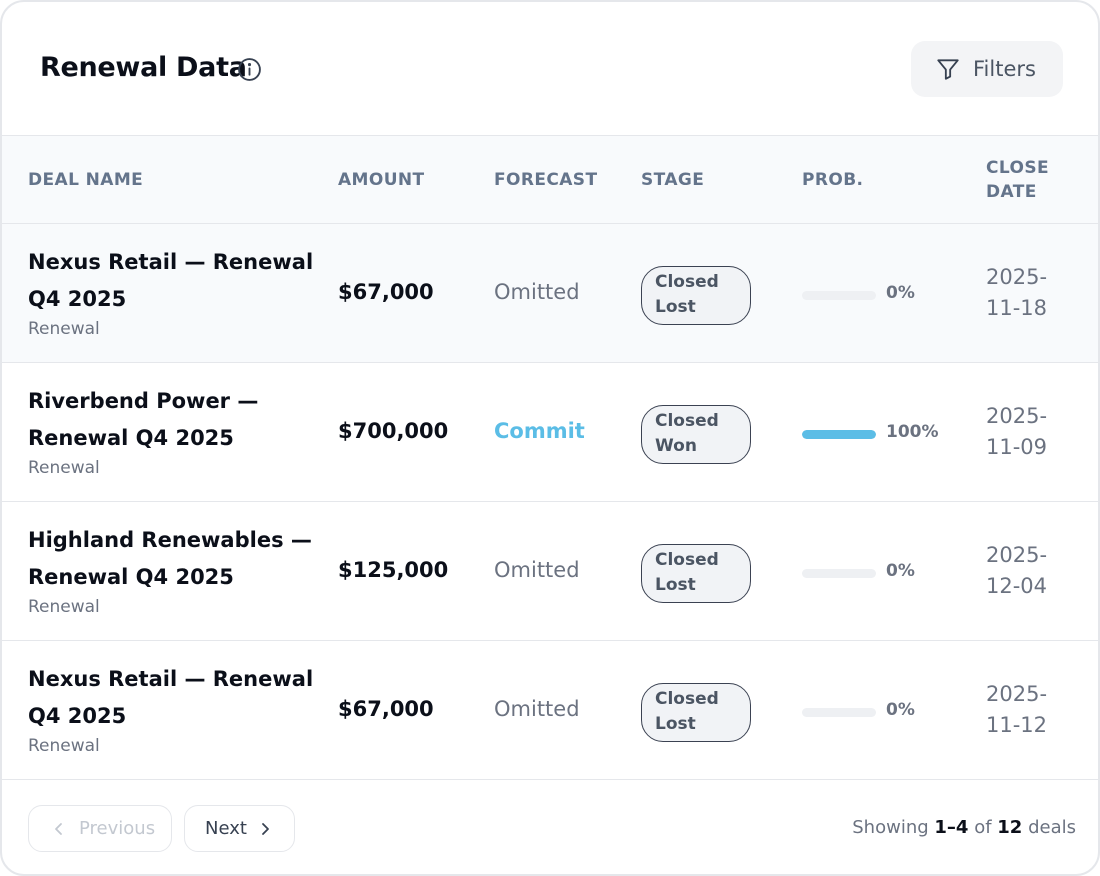  I want to click on close-date: 2025-12-04, so click(1017, 570).